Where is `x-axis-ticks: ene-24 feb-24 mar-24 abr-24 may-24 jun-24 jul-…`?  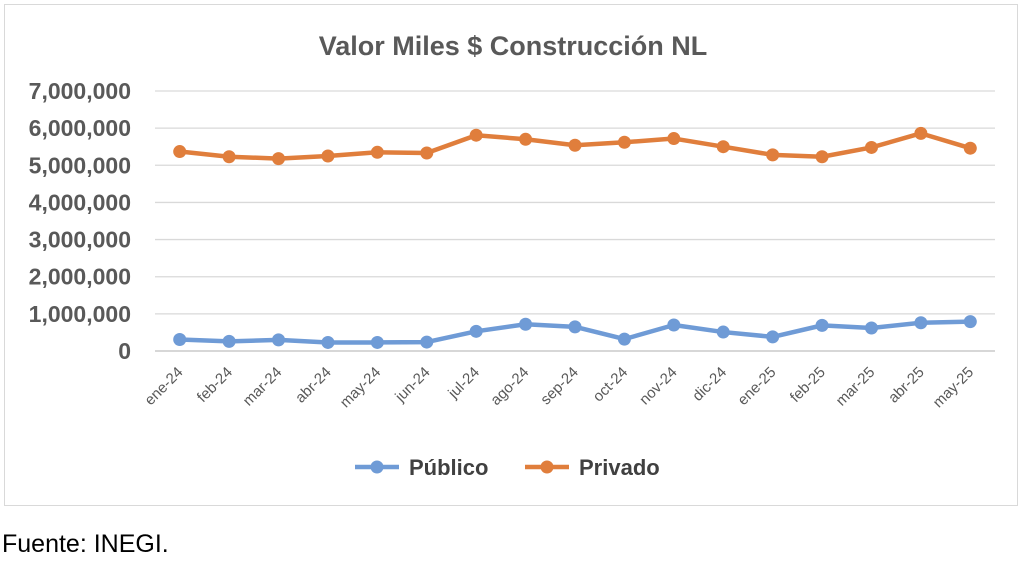 x-axis-ticks: ene-24 feb-24 mar-24 abr-24 may-24 jun-24 jul-… is located at coordinates (559, 387).